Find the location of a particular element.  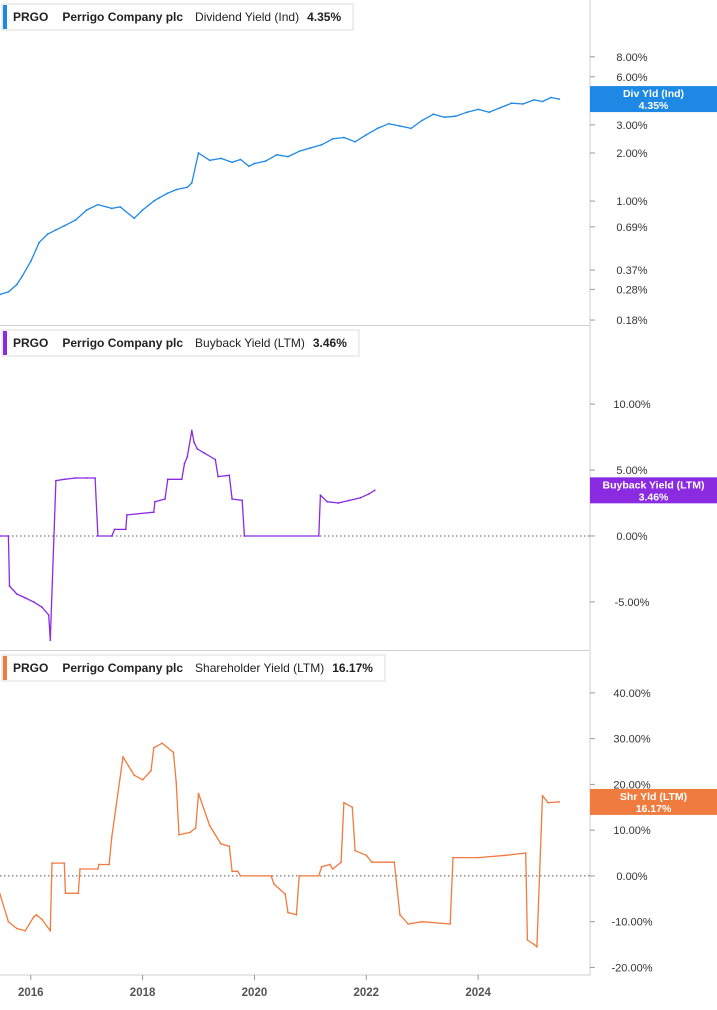

y-tick-label: 8.00% is located at coordinates (631, 58).